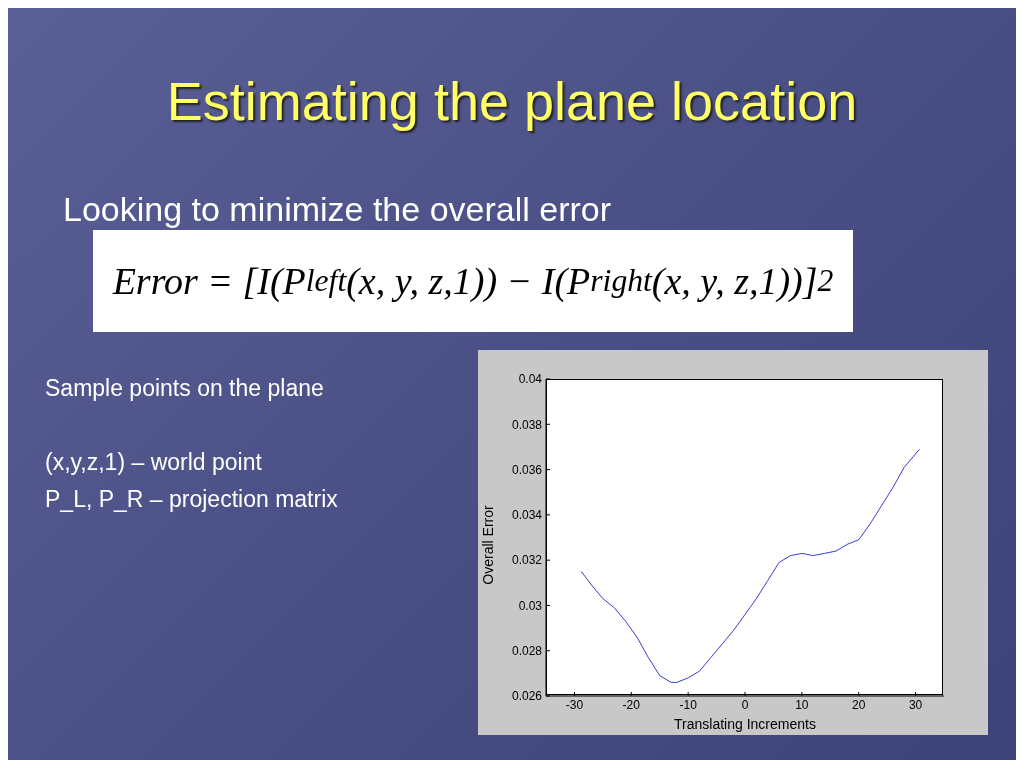  What do you see at coordinates (688, 704) in the screenshot?
I see `x-tick-label: -10` at bounding box center [688, 704].